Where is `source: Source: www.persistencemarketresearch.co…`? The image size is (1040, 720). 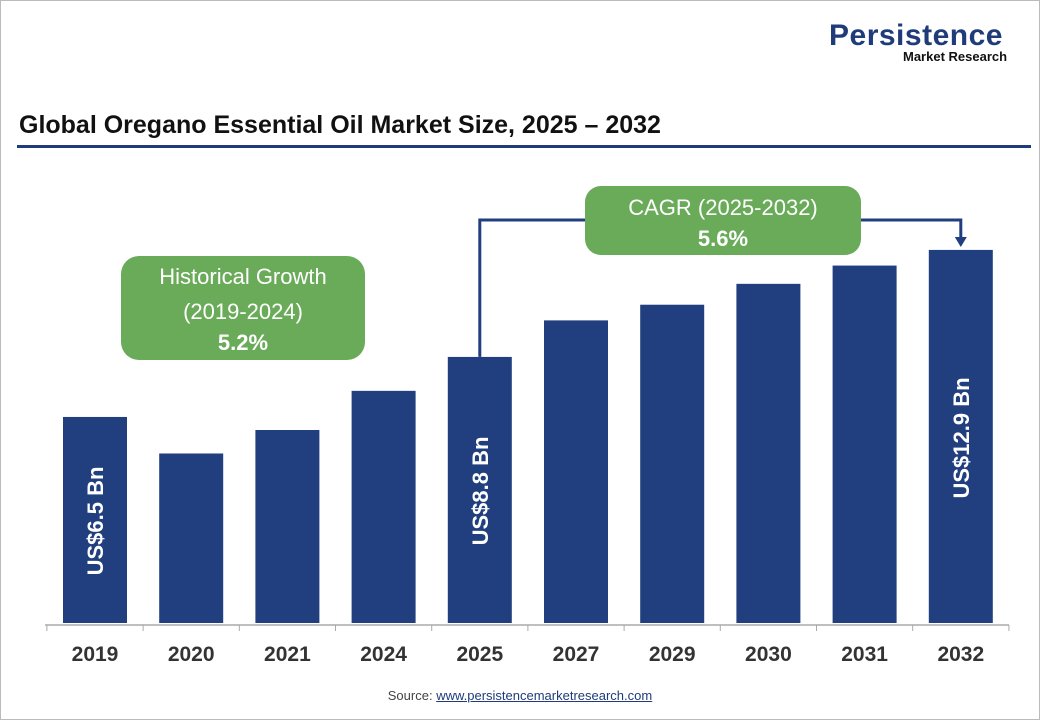
source: Source: www.persistencemarketresearch.co… is located at coordinates (520, 695).